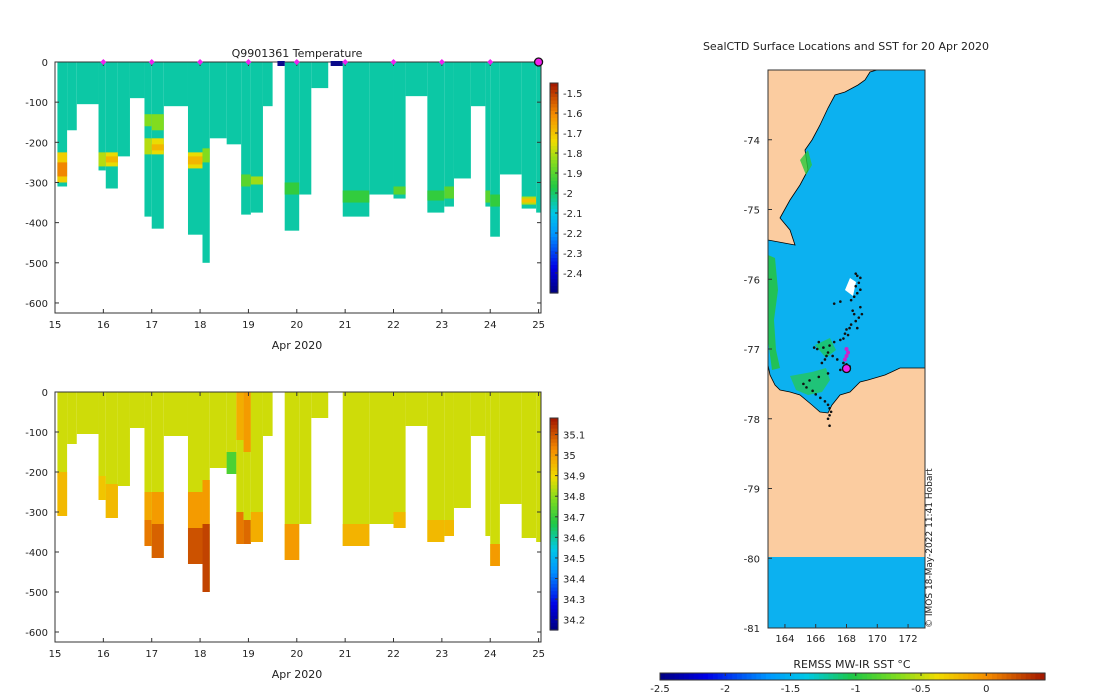  What do you see at coordinates (752, 350) in the screenshot?
I see `map-y-tick-label: -77` at bounding box center [752, 350].